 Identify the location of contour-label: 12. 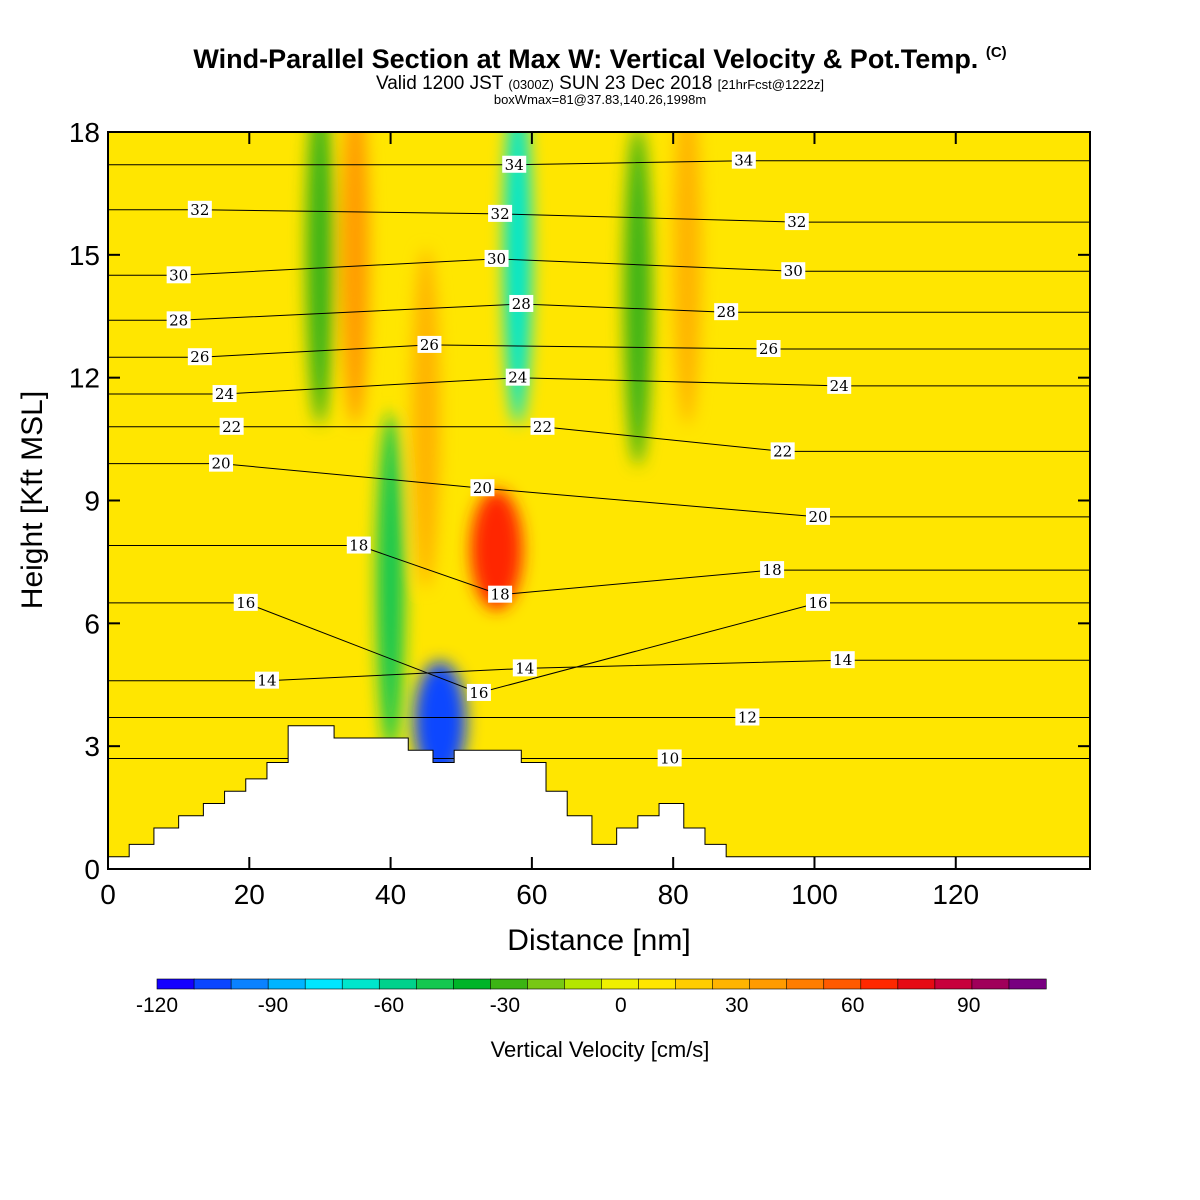
(747, 717).